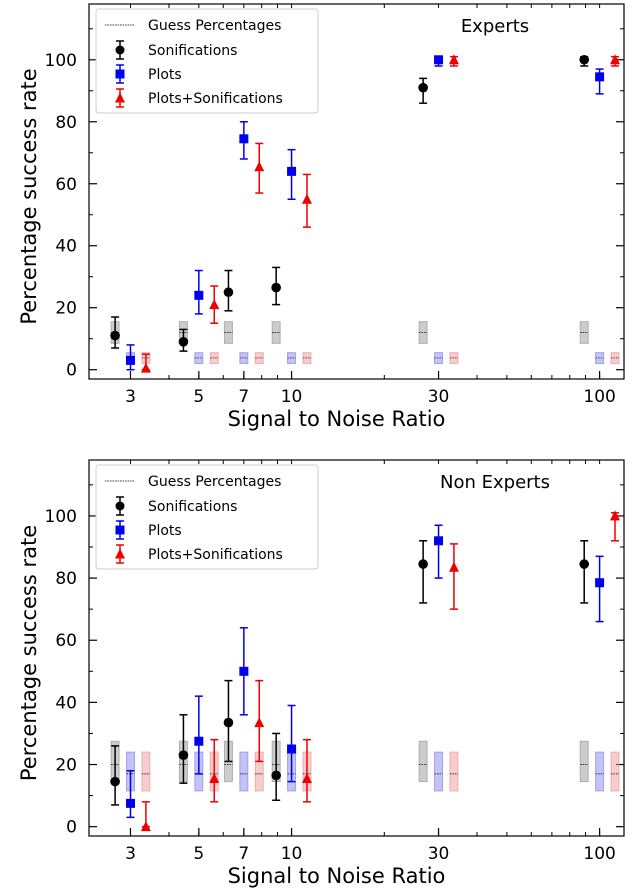  What do you see at coordinates (66, 703) in the screenshot?
I see `y-tick-label: 40` at bounding box center [66, 703].